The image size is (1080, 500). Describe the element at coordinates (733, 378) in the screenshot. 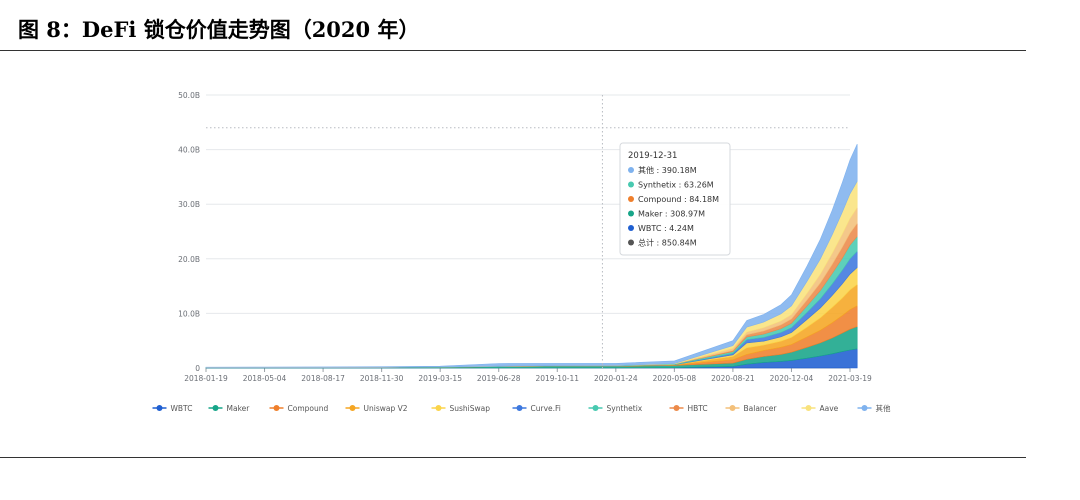

I see `x-tick-label: 2020-08-21` at that location.